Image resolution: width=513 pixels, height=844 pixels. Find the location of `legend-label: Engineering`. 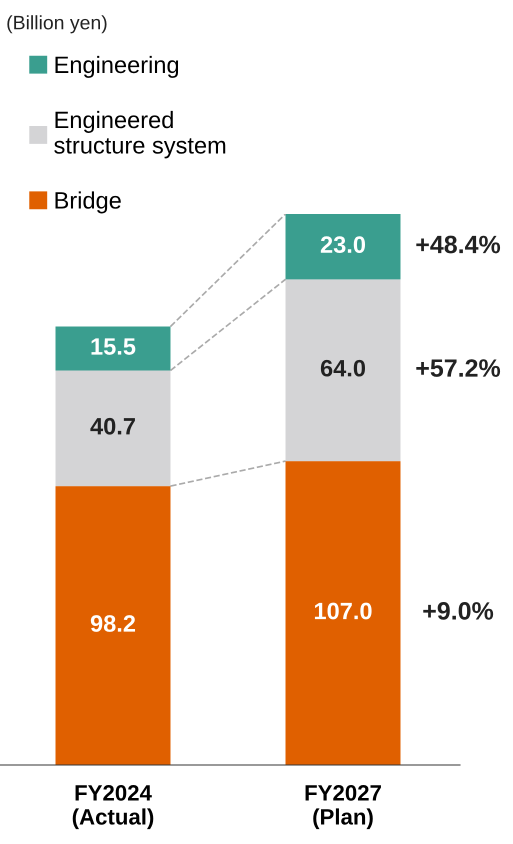

legend-label: Engineering is located at coordinates (117, 67).